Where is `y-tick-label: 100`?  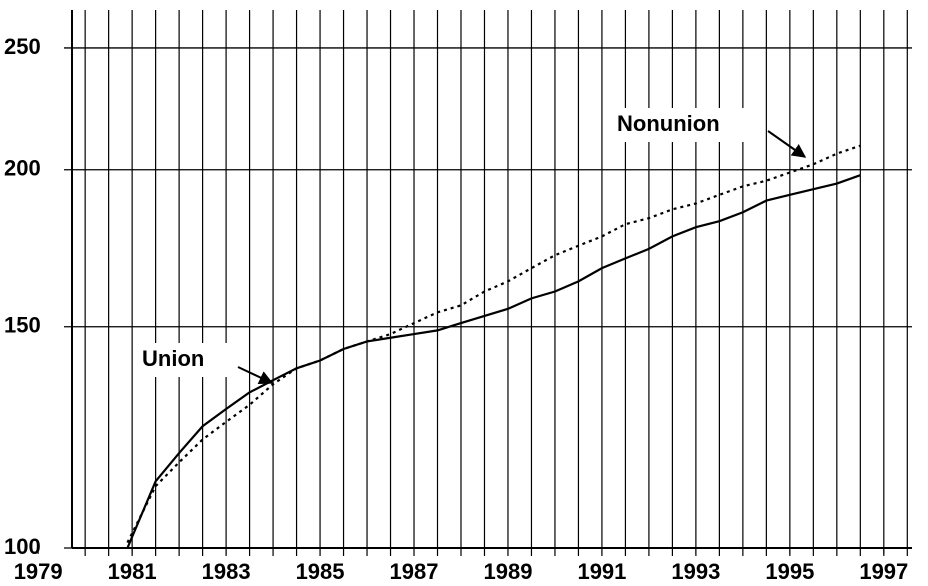 y-tick-label: 100 is located at coordinates (22, 546).